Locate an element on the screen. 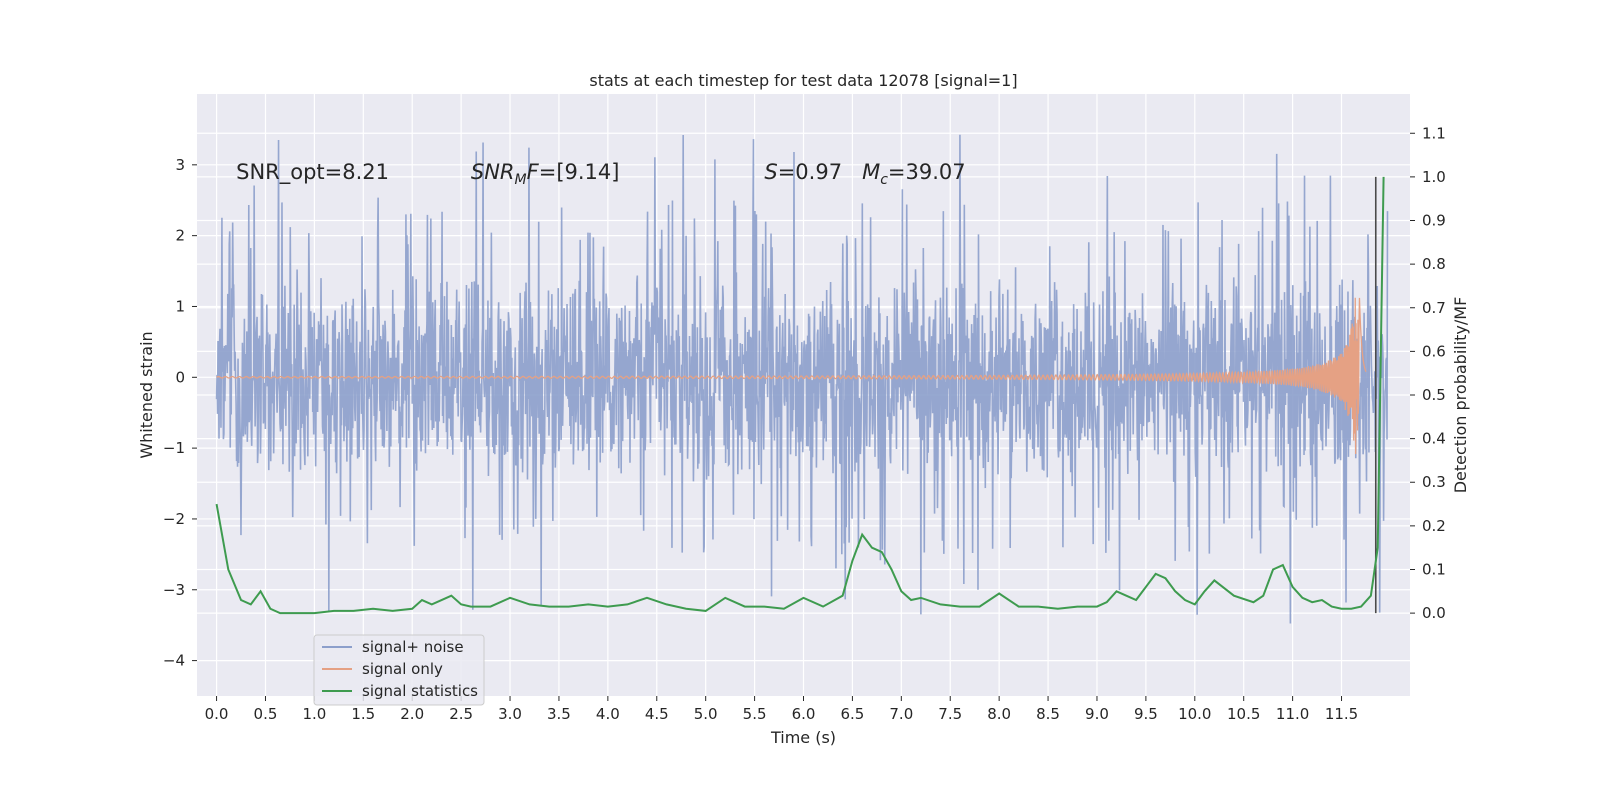 The width and height of the screenshot is (1600, 800). y2-tick-label: 0.5 is located at coordinates (1434, 395).